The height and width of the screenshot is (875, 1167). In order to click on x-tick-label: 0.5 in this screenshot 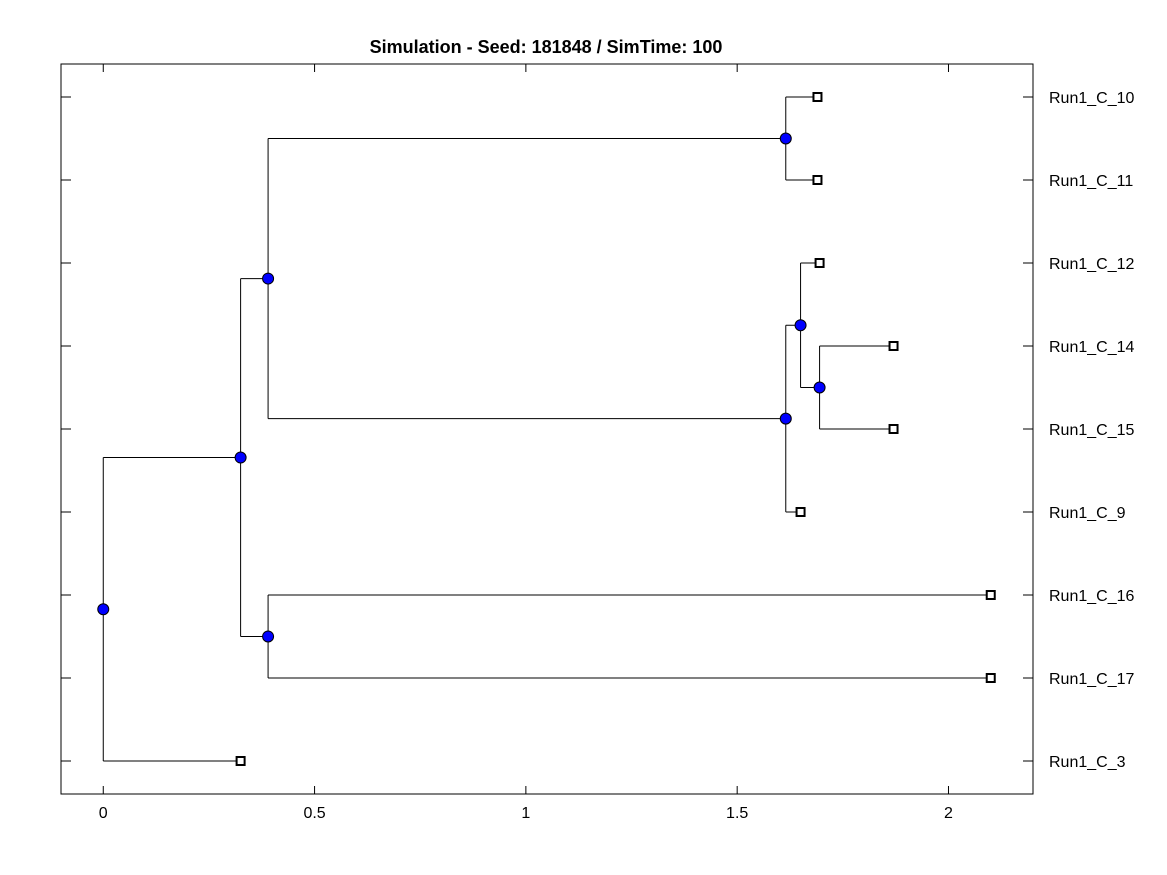, I will do `click(314, 813)`.